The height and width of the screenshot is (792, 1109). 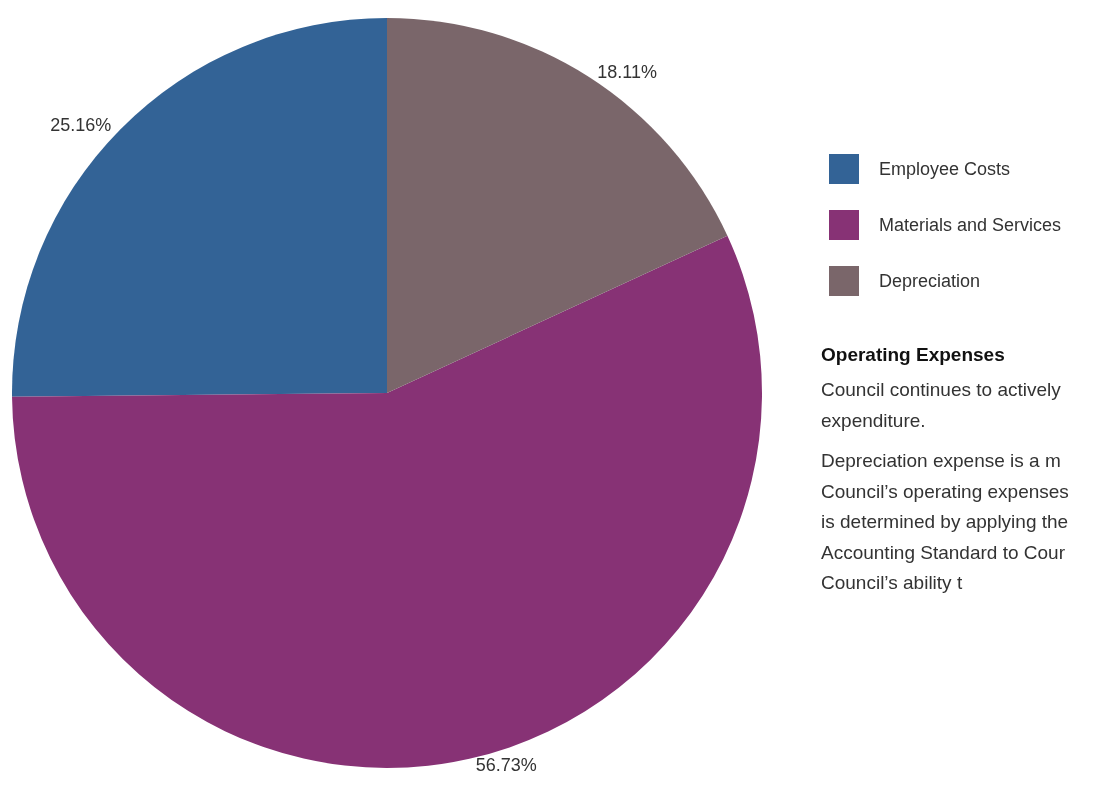 What do you see at coordinates (873, 420) in the screenshot?
I see `text: expenditure.` at bounding box center [873, 420].